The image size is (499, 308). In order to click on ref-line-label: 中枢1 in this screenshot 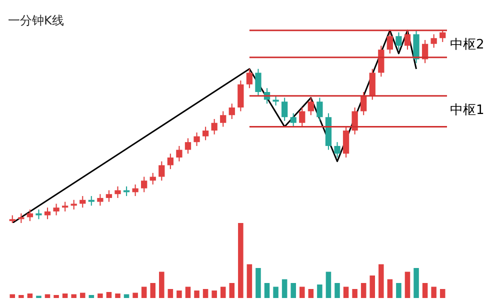, I will do `click(467, 110)`.